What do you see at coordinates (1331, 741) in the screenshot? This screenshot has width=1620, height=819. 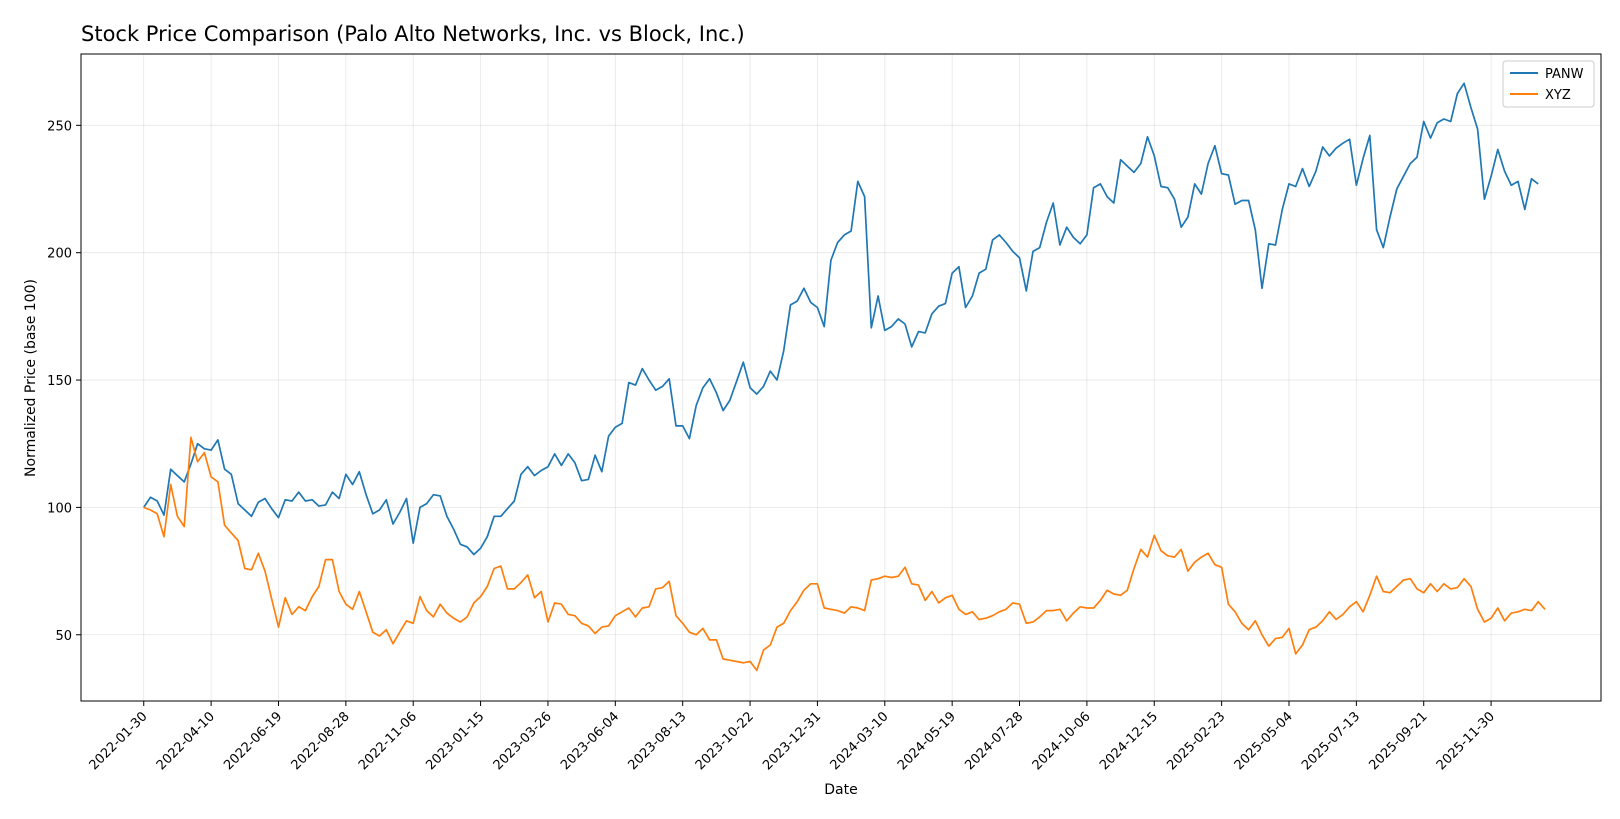 I see `x-tick-label: 2025-07-13` at bounding box center [1331, 741].